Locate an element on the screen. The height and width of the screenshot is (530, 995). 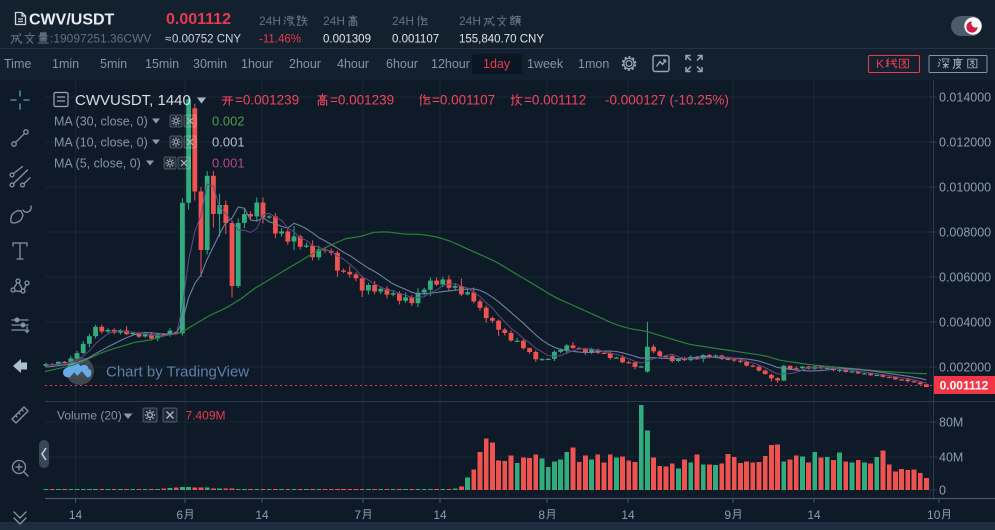
svg-text: 0.006000 is located at coordinates (965, 278).